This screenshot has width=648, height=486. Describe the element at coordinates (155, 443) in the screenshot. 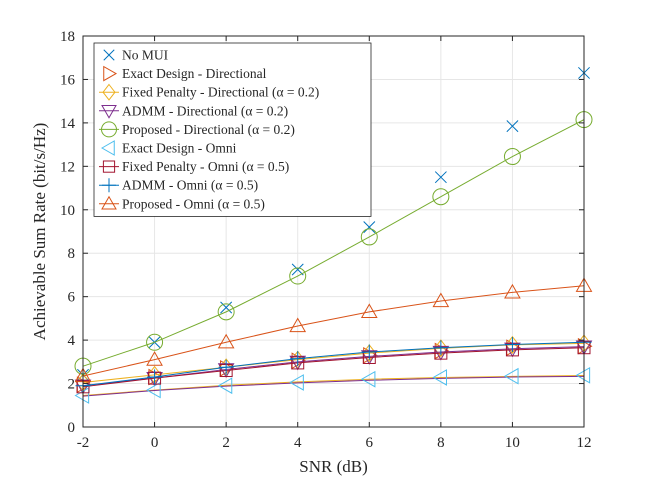

I see `x-tick-label: 0` at that location.